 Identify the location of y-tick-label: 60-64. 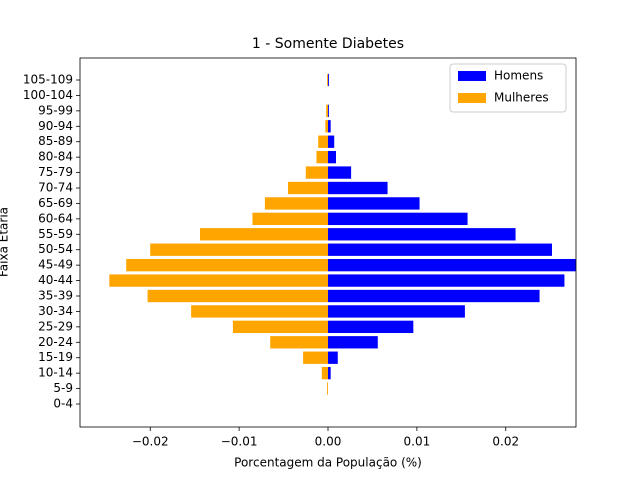
(55, 218).